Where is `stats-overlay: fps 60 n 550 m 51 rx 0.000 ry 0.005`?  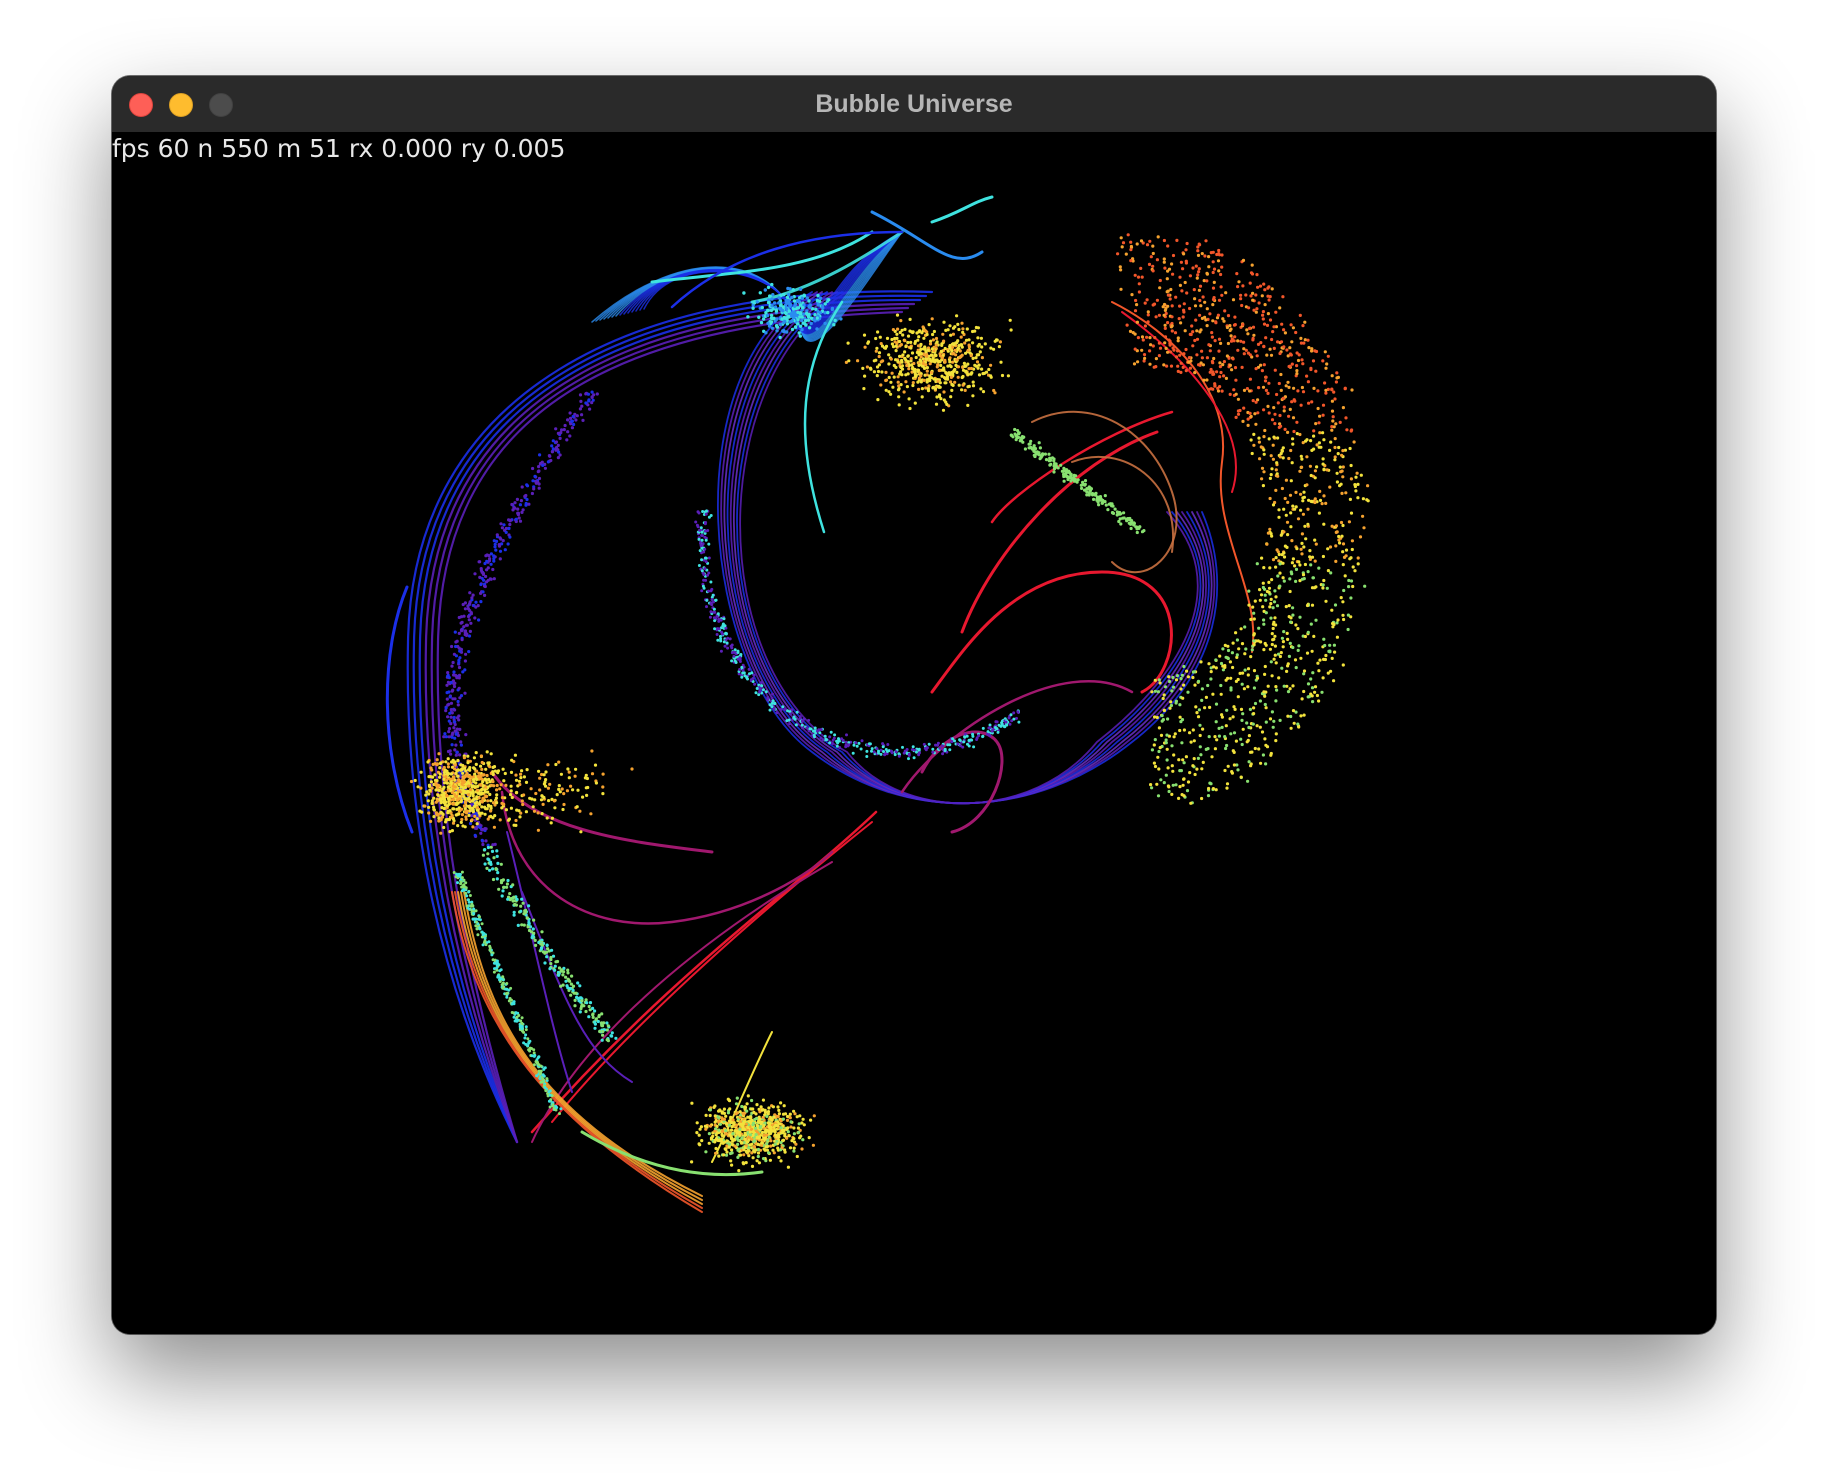 stats-overlay: fps 60 n 550 m 51 rx 0.000 ry 0.005 is located at coordinates (339, 148).